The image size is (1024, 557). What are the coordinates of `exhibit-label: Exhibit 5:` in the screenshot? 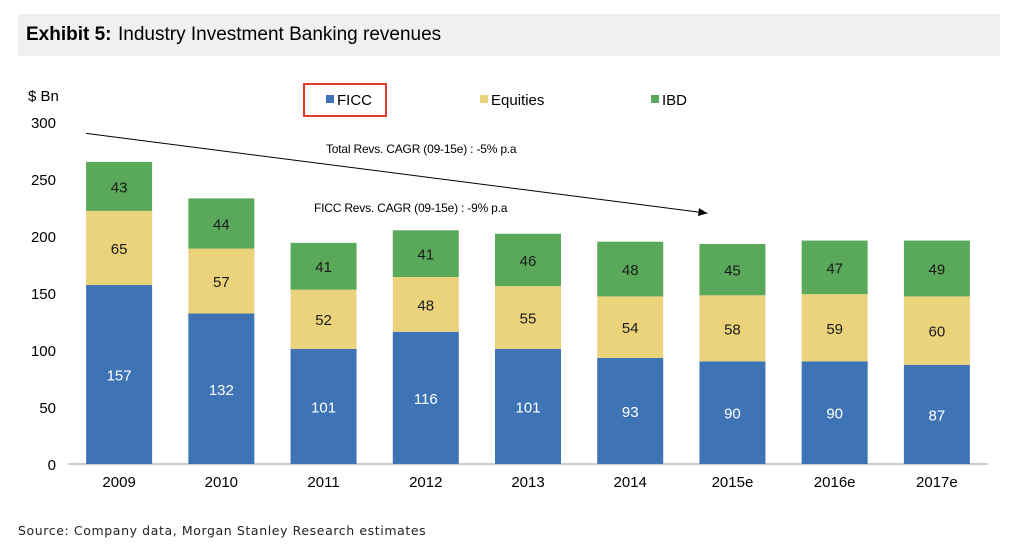 It's located at (69, 34).